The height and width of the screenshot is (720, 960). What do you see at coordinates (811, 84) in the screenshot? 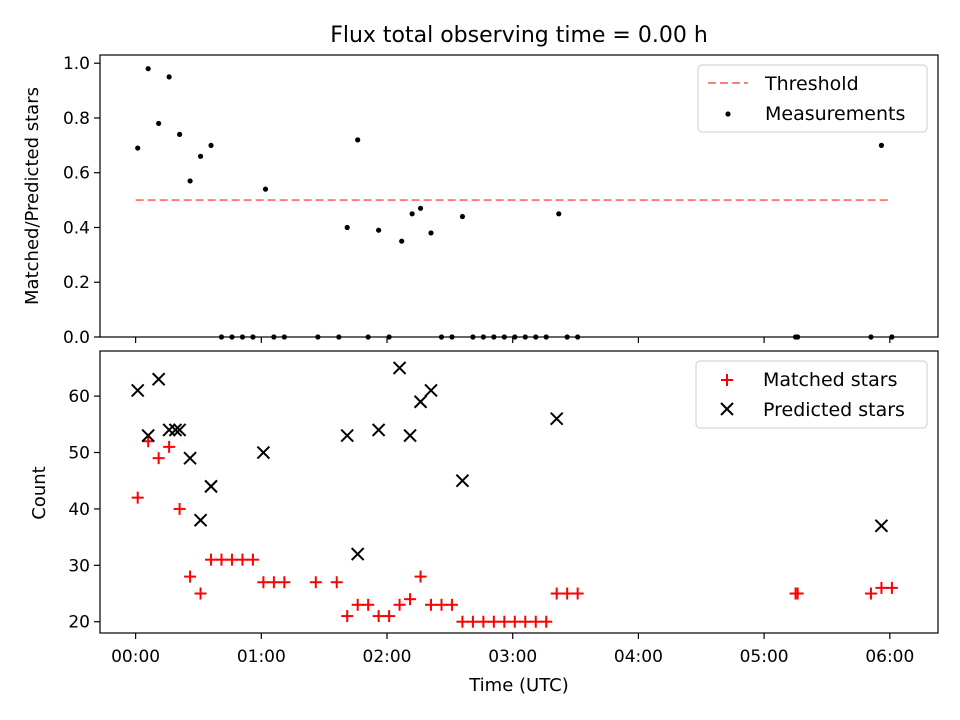
I see `threshold-legend-label: Threshold` at bounding box center [811, 84].